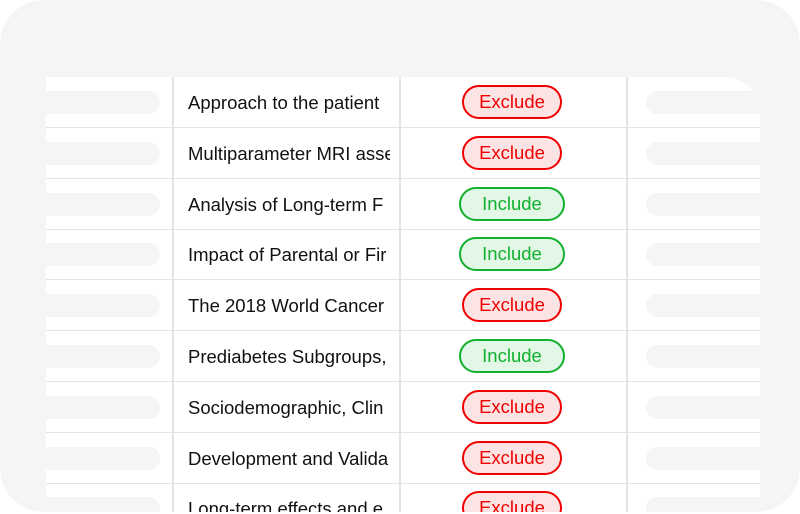 The height and width of the screenshot is (514, 800). Describe the element at coordinates (403, 407) in the screenshot. I see `table-row: Sociodemographic, Clin Exclude` at that location.